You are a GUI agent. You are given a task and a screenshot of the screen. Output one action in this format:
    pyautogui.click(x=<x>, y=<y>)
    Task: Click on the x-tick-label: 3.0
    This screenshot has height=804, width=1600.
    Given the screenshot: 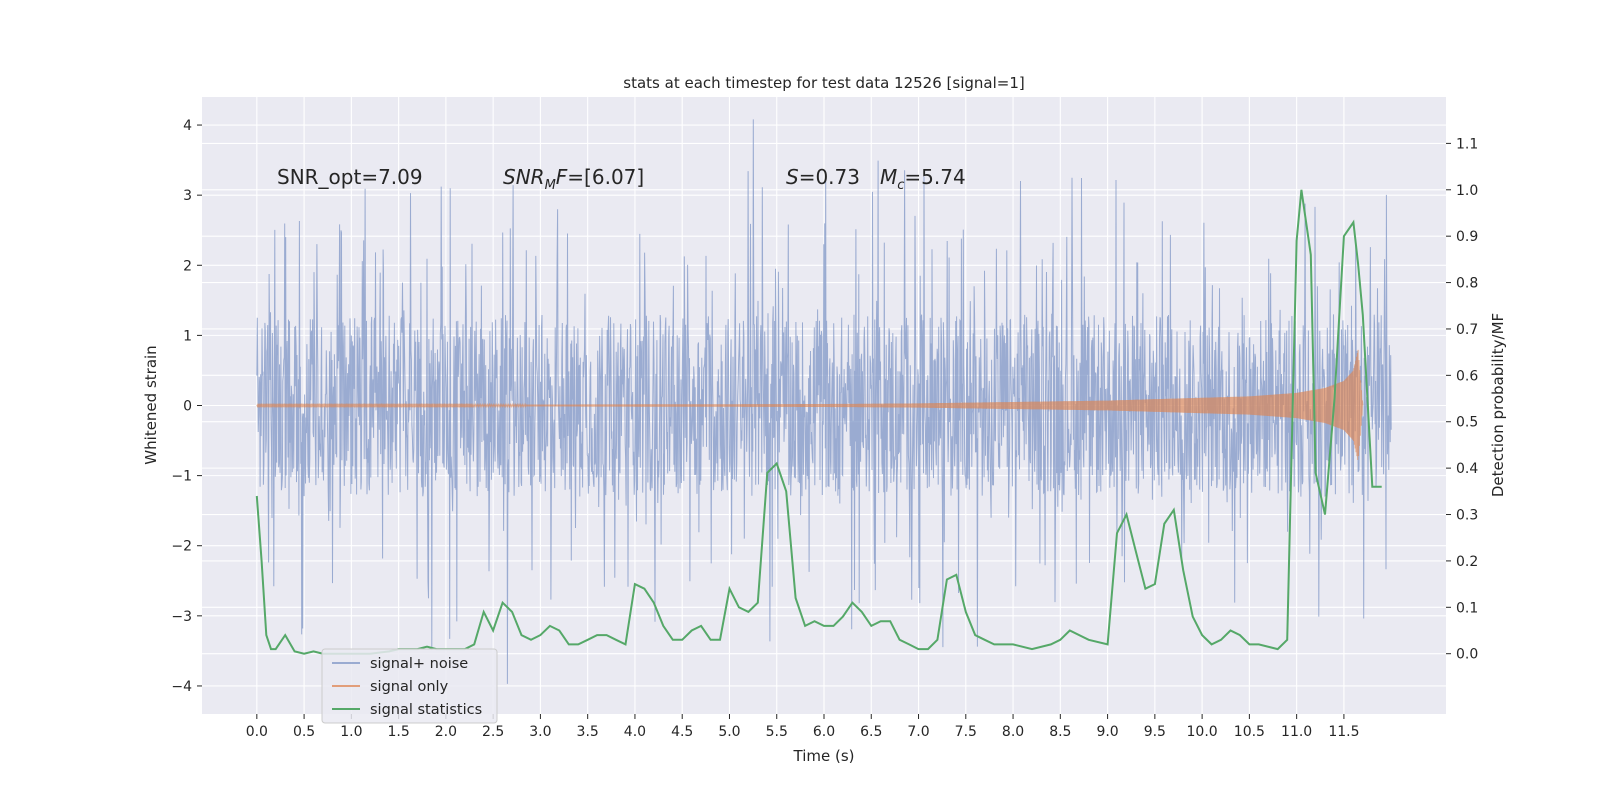 What is the action you would take?
    pyautogui.click(x=540, y=732)
    